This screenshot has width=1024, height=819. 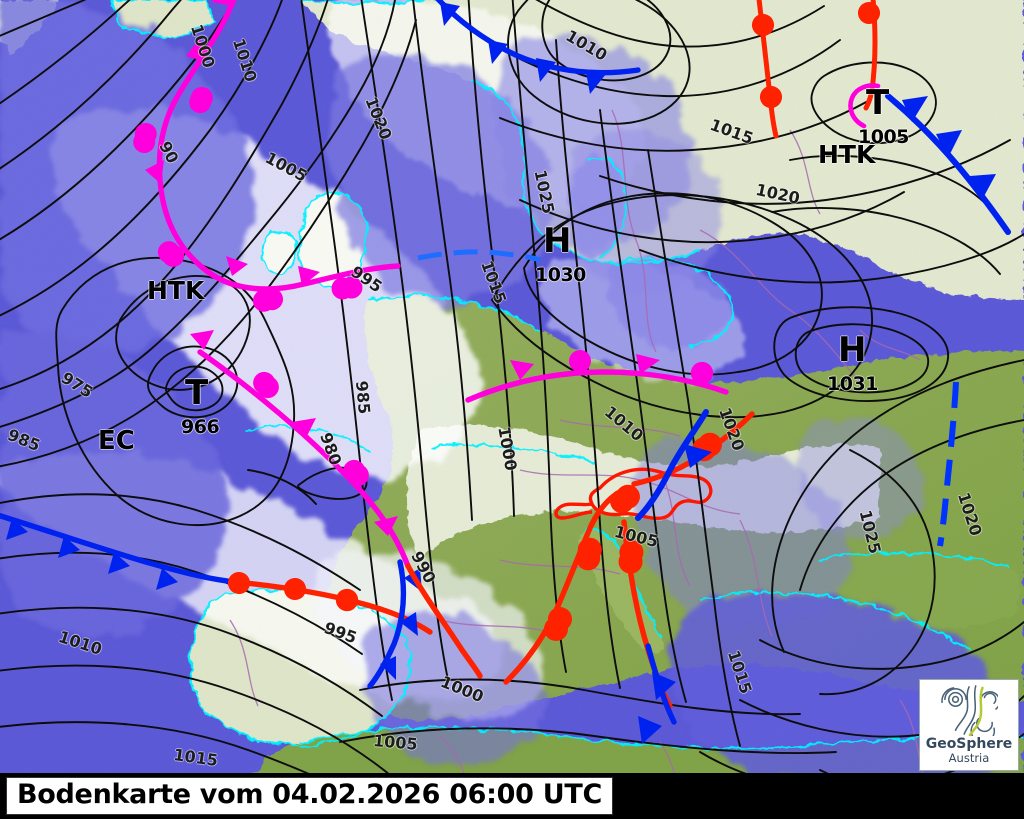 What do you see at coordinates (395, 742) in the screenshot?
I see `isobar-label: 1005` at bounding box center [395, 742].